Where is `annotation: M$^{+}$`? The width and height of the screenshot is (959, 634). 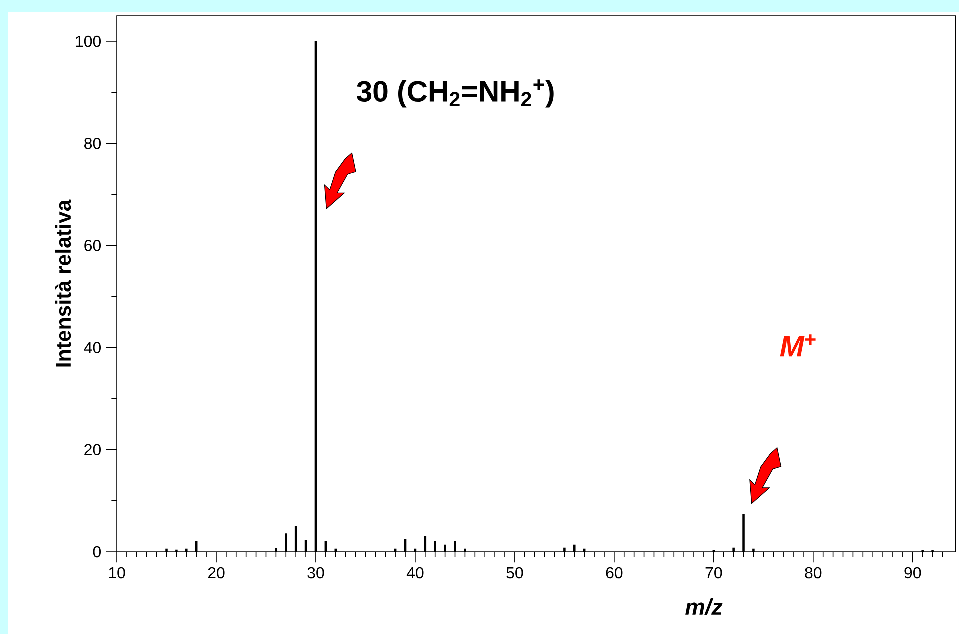
annotation: M$^{+}$ is located at coordinates (798, 345).